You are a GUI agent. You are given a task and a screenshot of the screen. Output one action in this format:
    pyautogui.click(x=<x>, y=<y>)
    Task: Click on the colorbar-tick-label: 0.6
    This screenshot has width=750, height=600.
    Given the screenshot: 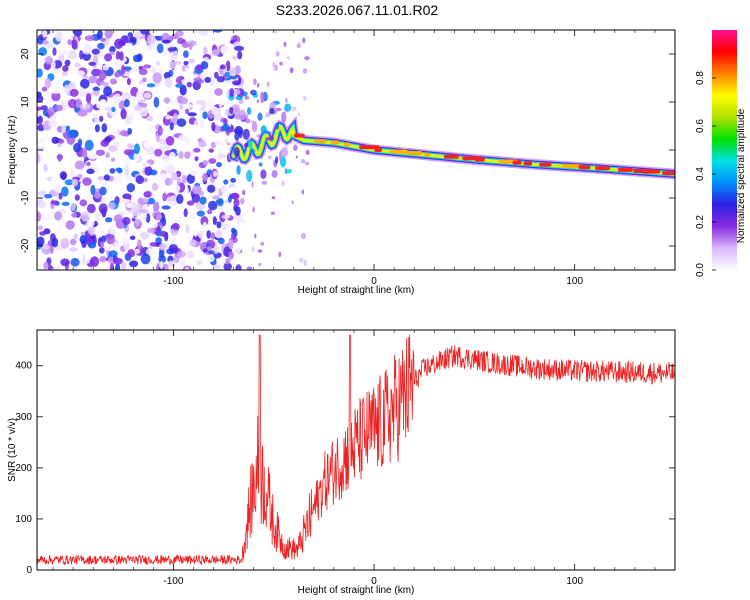 What is the action you would take?
    pyautogui.click(x=700, y=126)
    